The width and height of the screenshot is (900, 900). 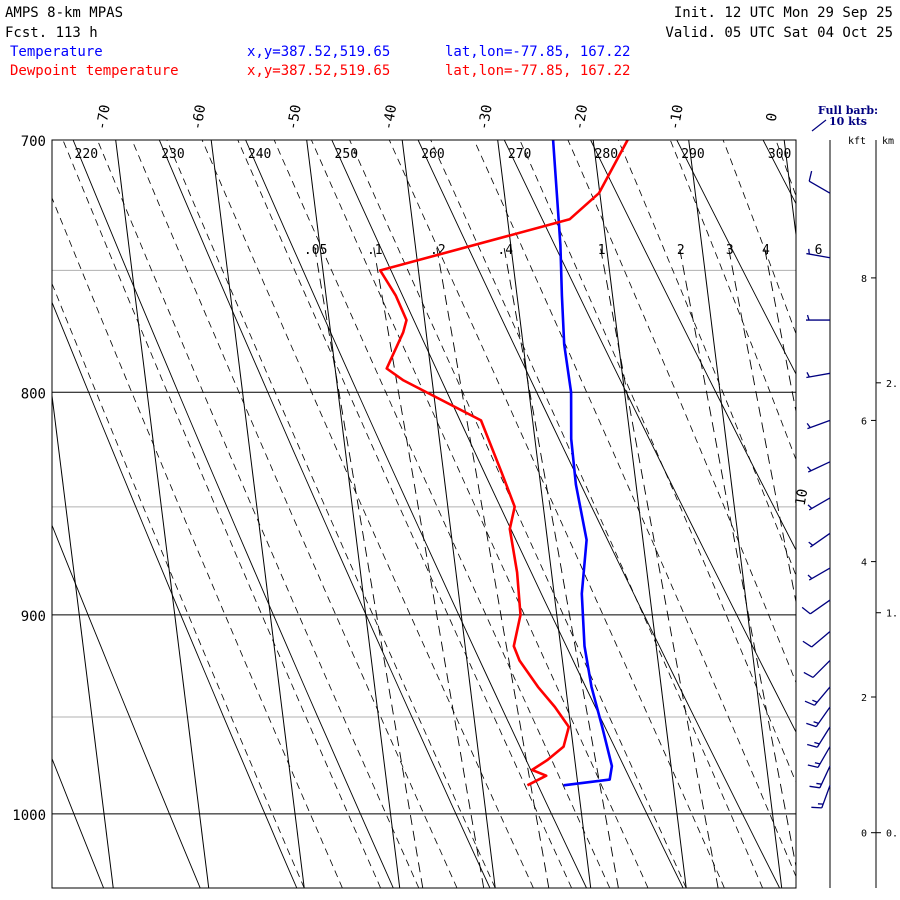 What do you see at coordinates (606, 154) in the screenshot?
I see `theta-label: 280` at bounding box center [606, 154].